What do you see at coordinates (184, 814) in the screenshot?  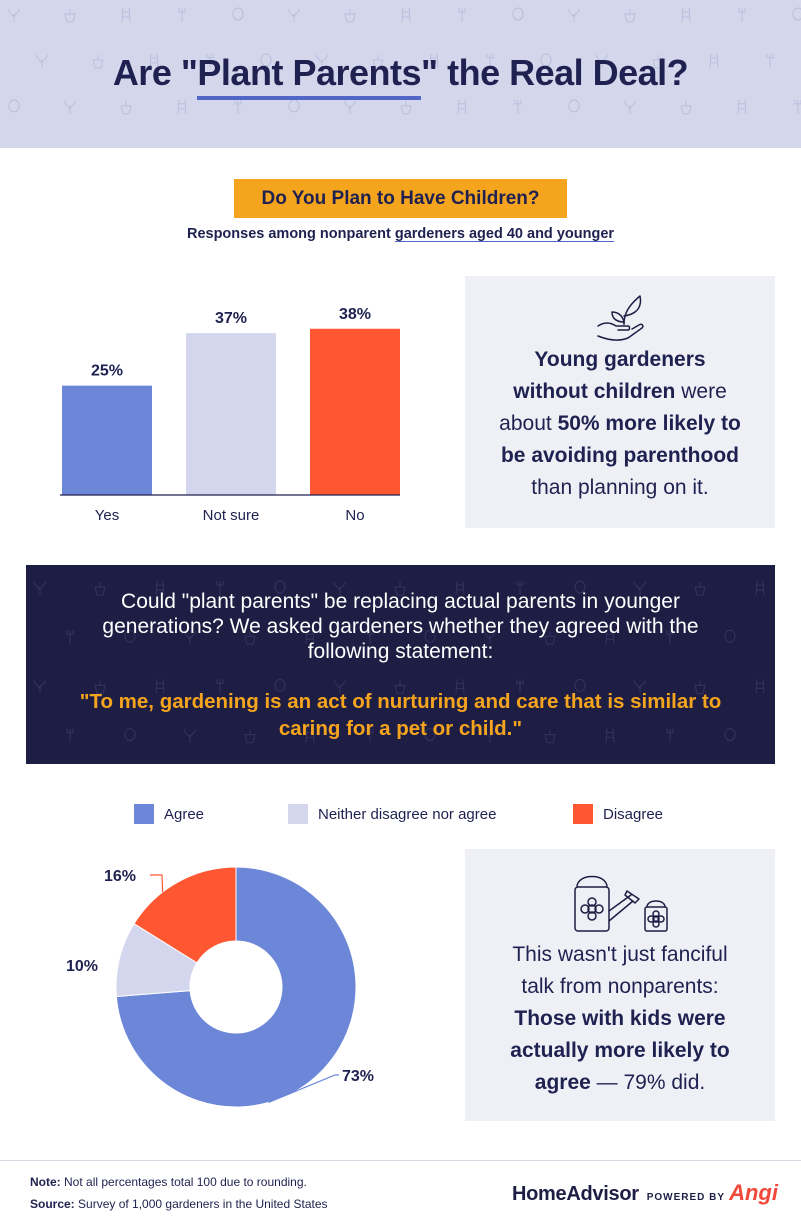 I see `legend-label: Agree` at bounding box center [184, 814].